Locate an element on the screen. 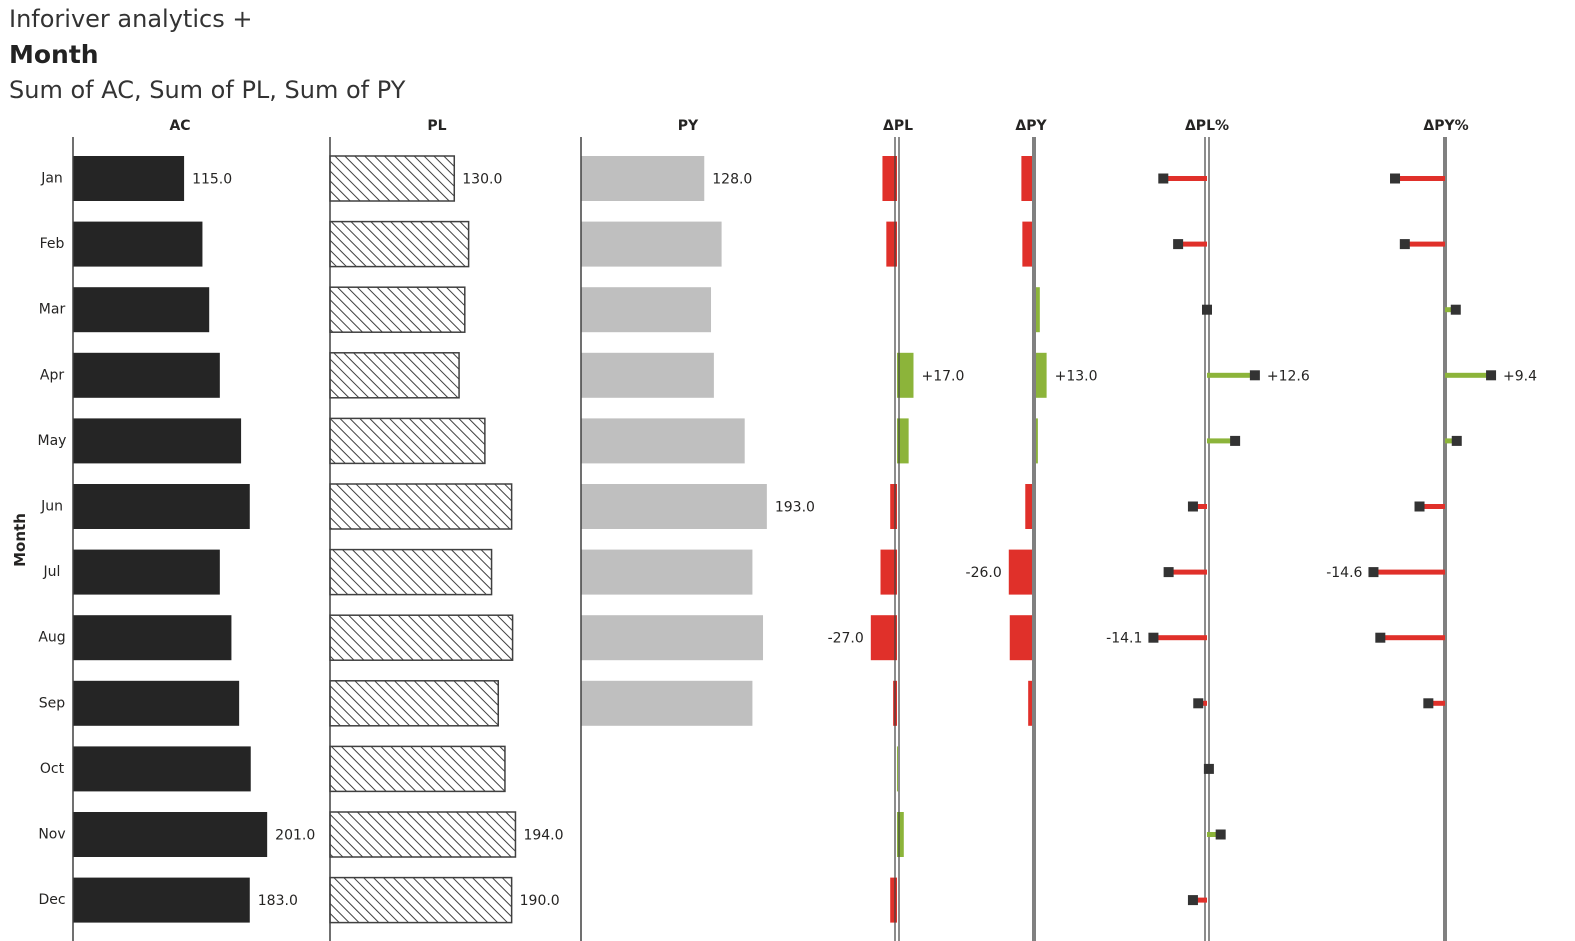  py-bar-apr is located at coordinates (647, 375).